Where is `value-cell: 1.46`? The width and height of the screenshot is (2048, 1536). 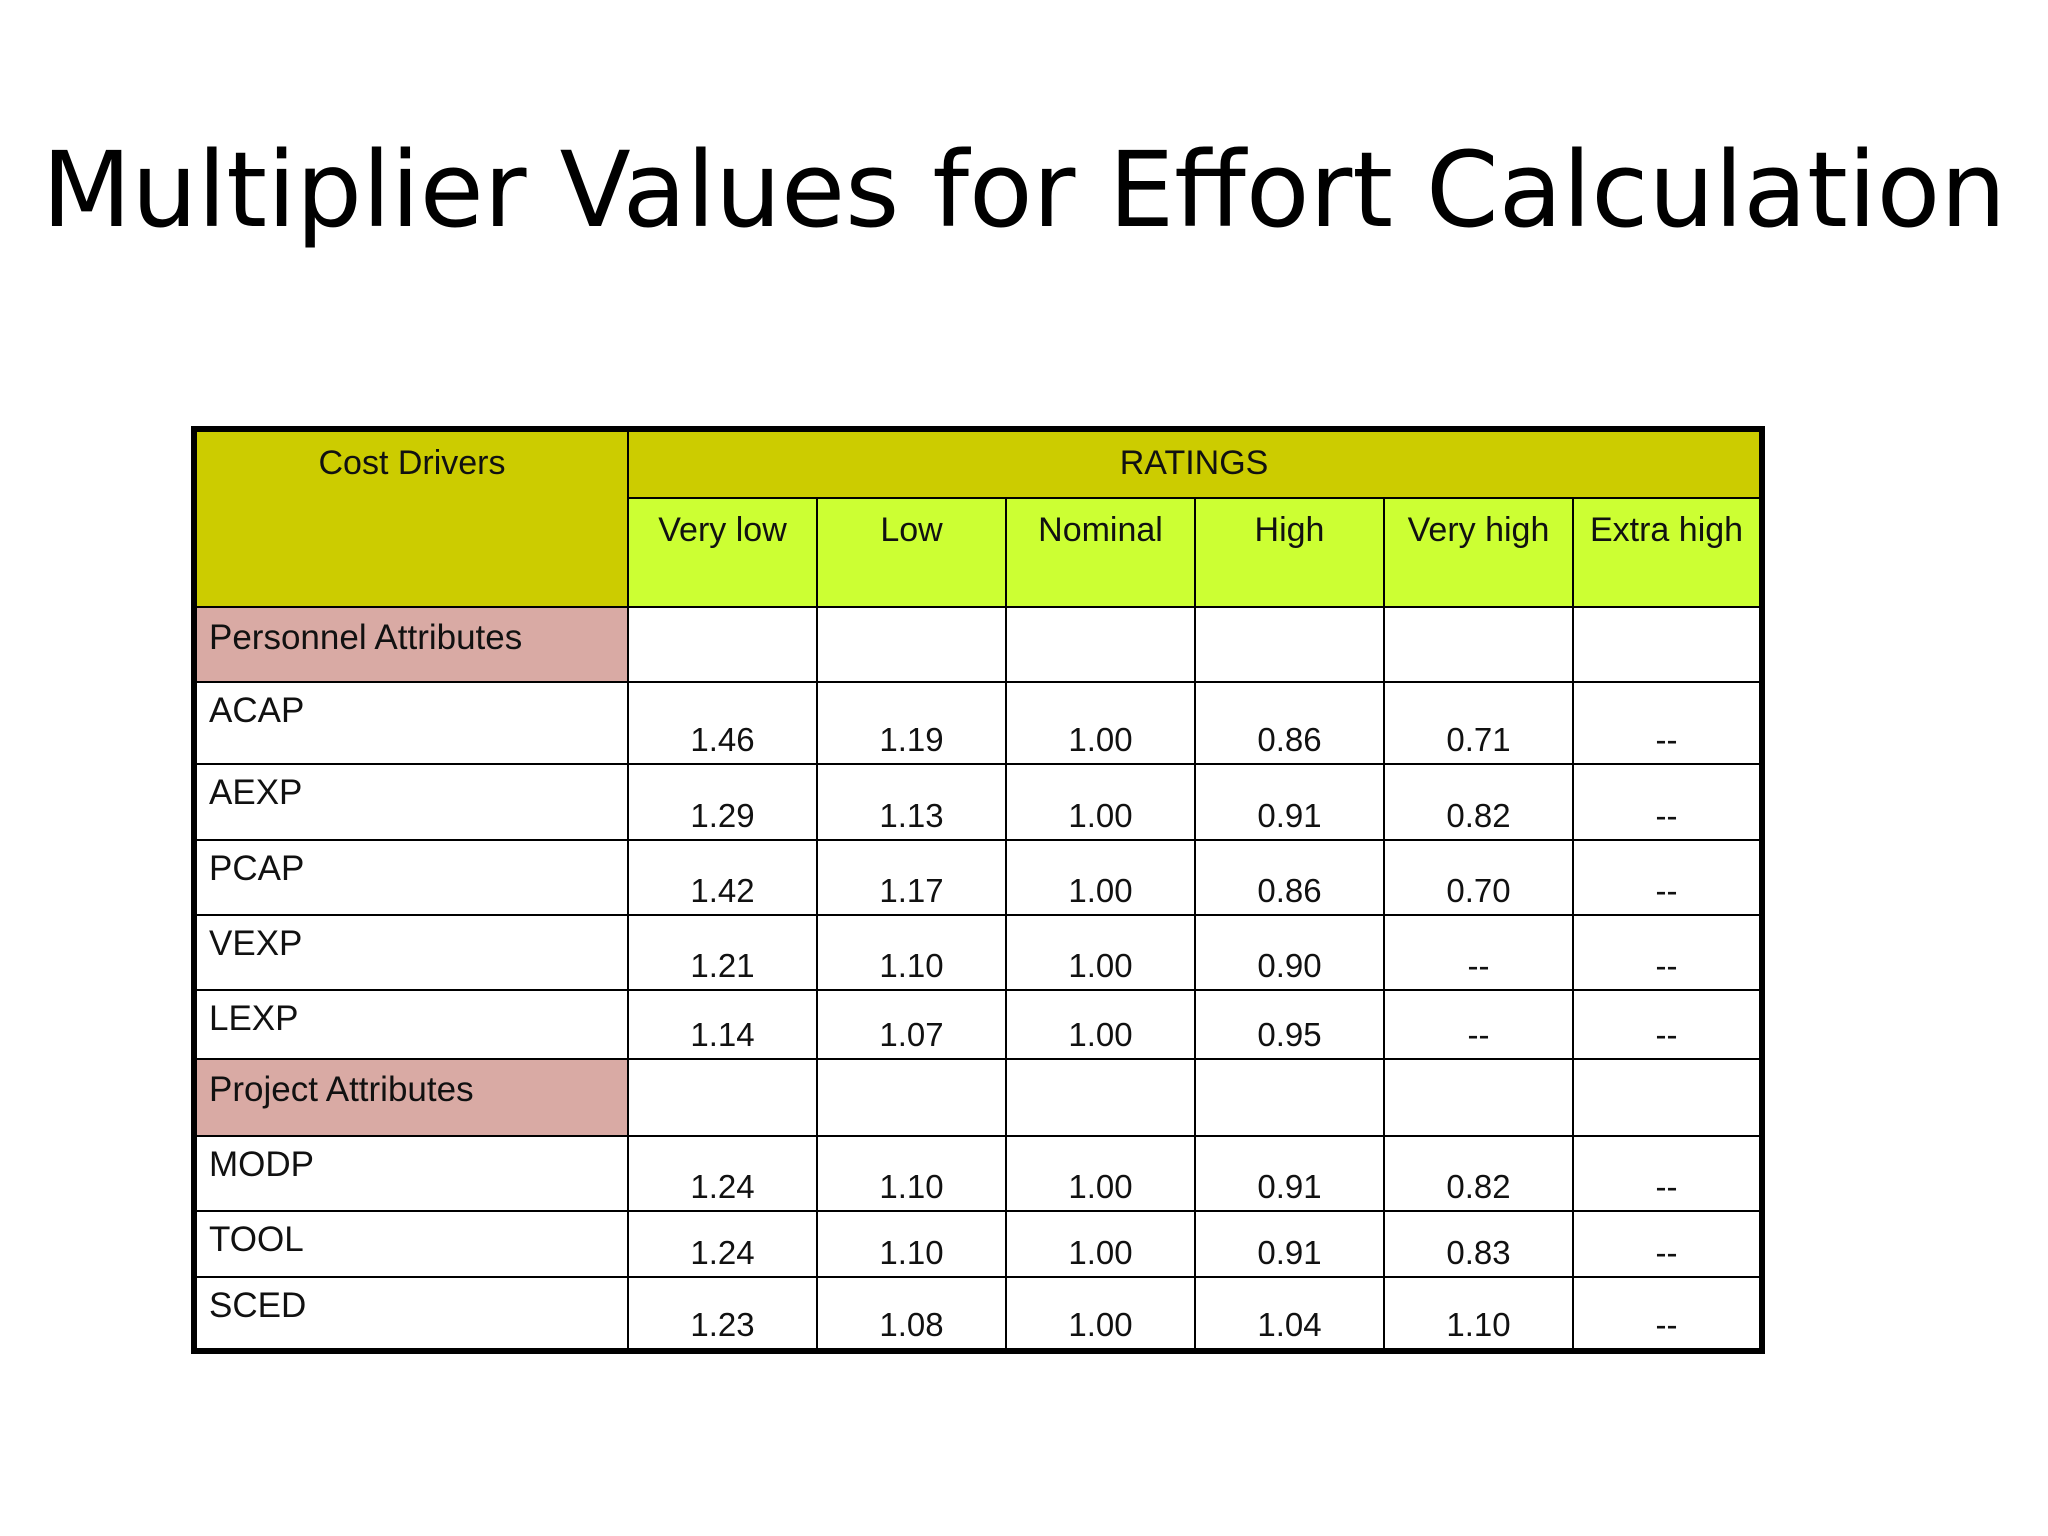
value-cell: 1.46 is located at coordinates (722, 723).